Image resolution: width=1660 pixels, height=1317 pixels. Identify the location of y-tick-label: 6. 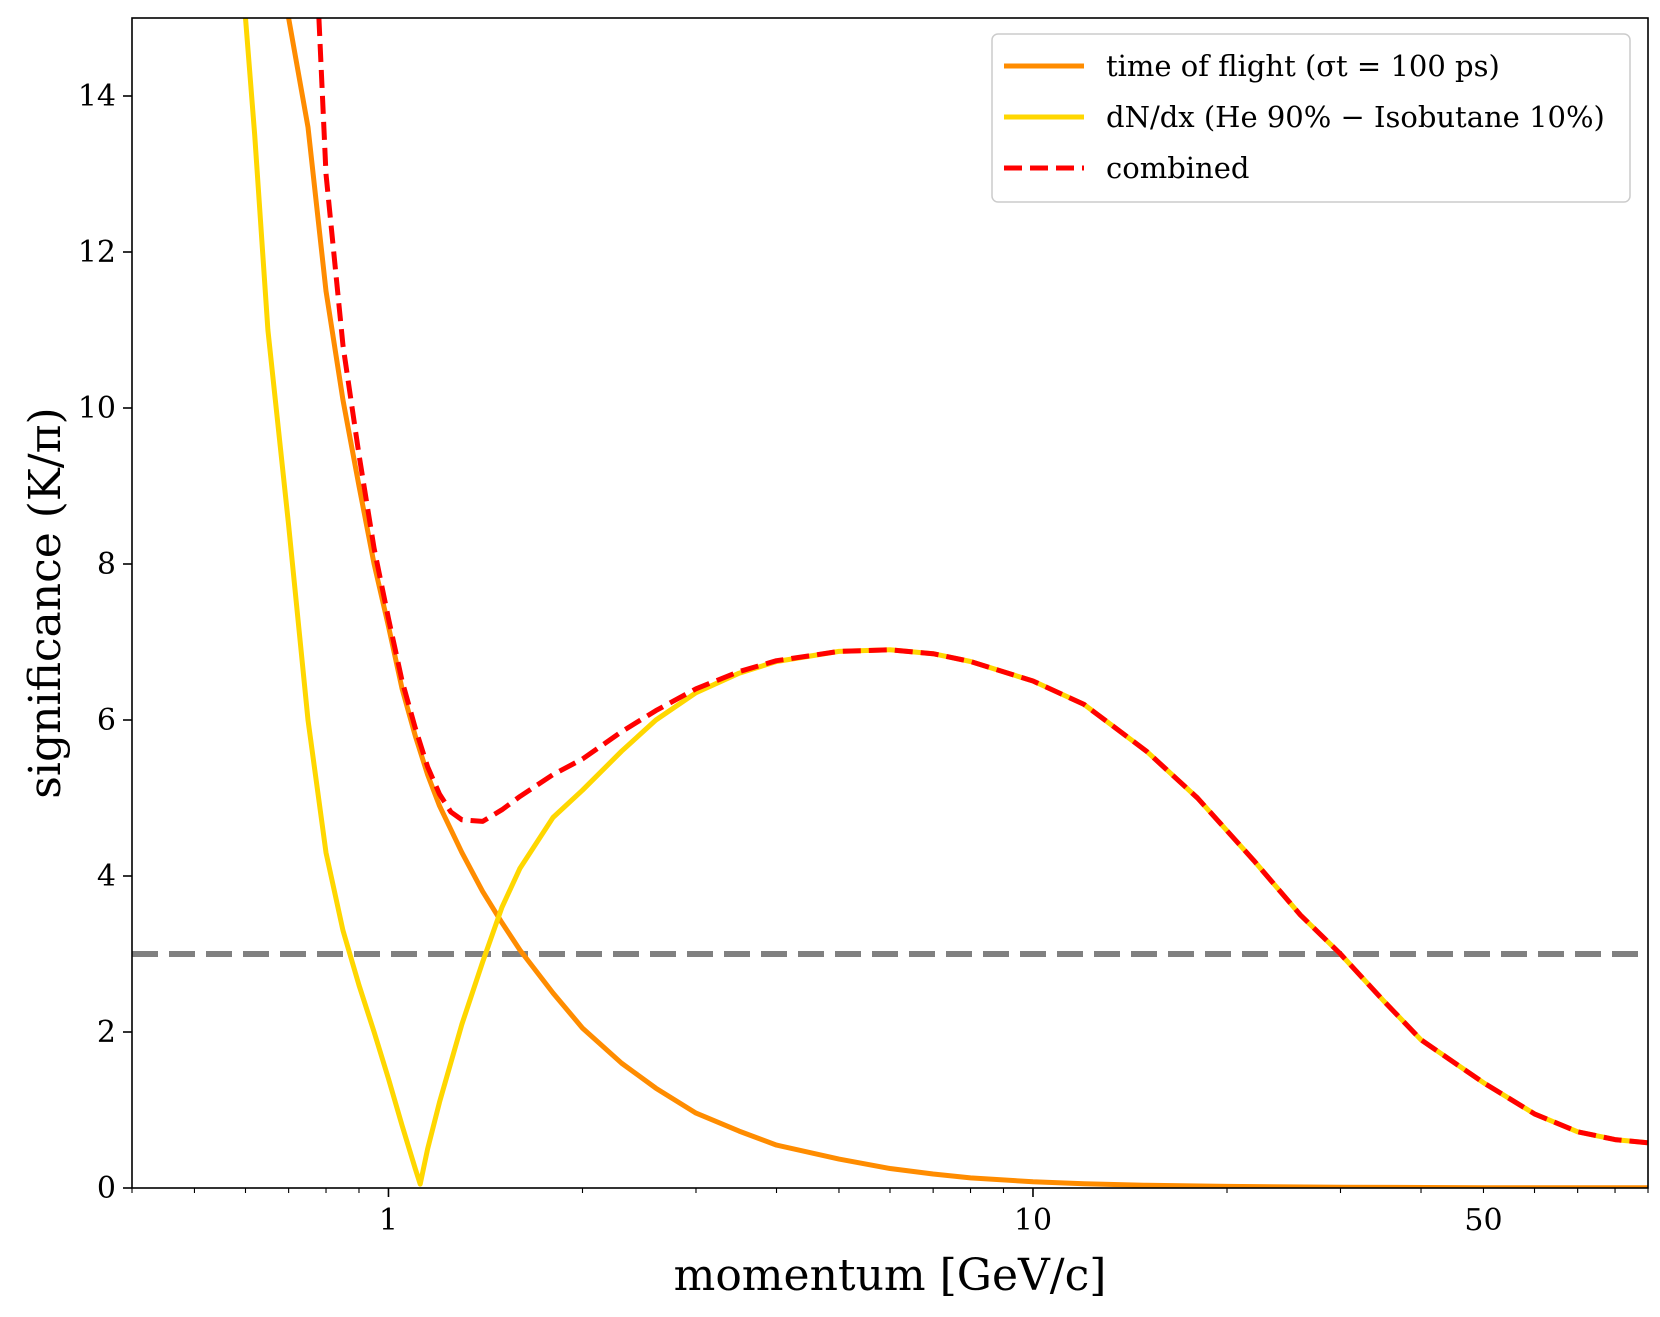
(106, 720).